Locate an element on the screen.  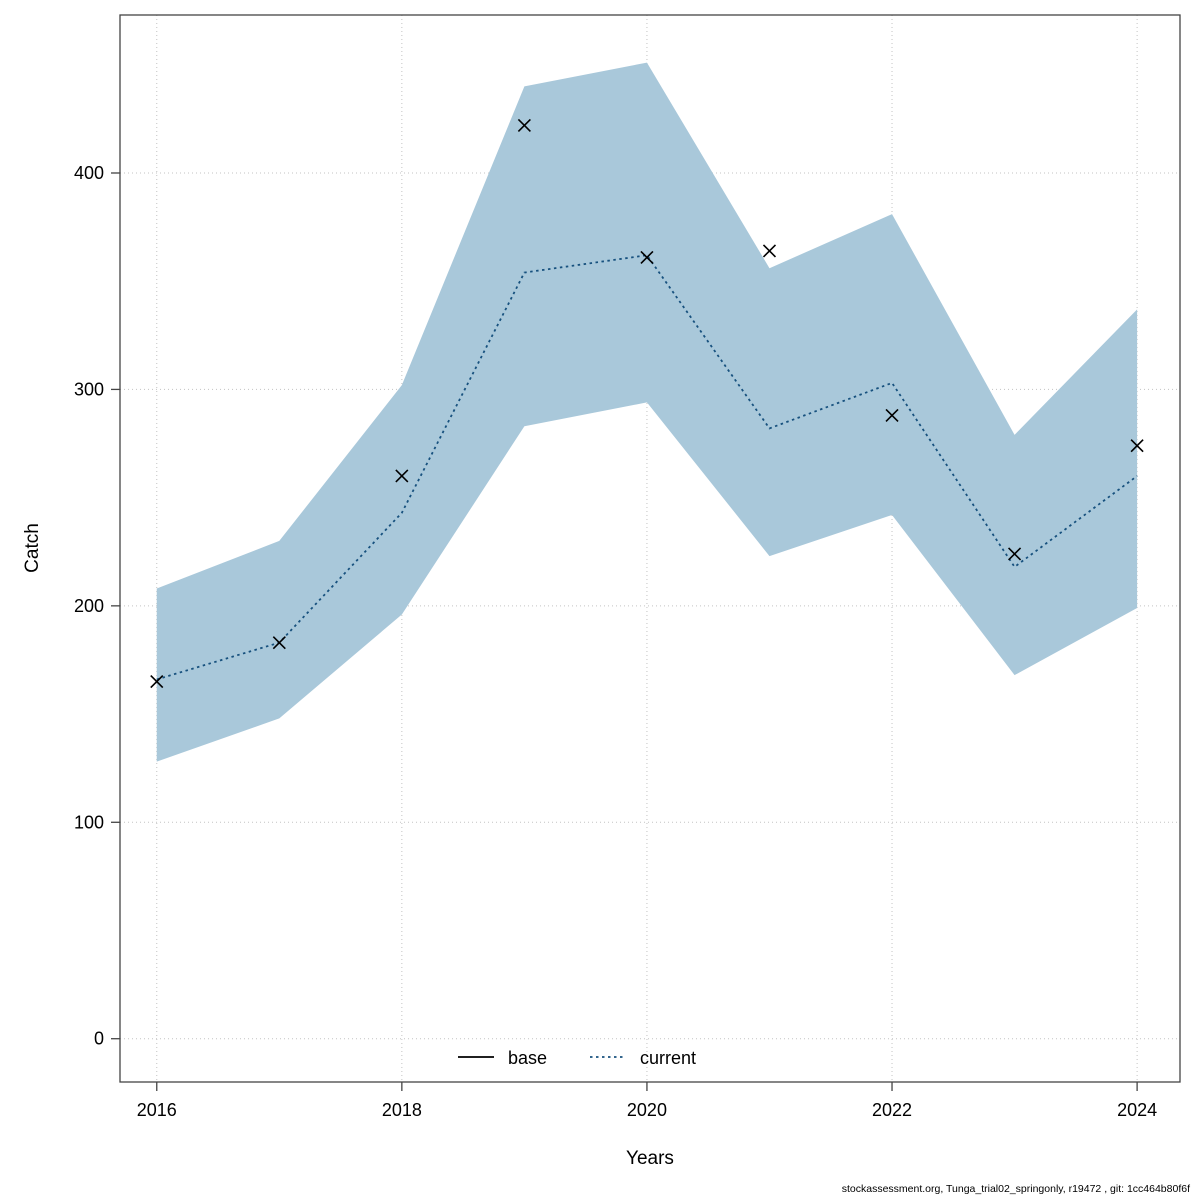
x-tick-label: 2024 is located at coordinates (1137, 1110).